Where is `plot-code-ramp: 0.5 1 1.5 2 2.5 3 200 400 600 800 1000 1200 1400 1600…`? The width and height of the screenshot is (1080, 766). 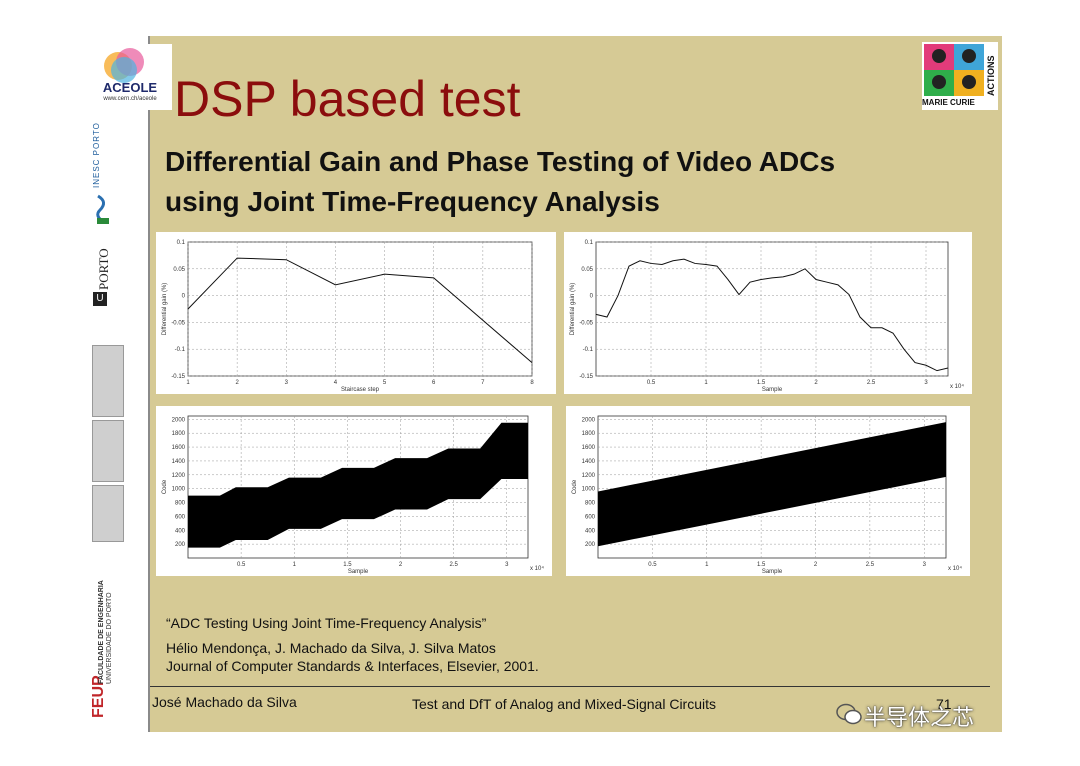
plot-code-ramp: 0.5 1 1.5 2 2.5 3 200 400 600 800 1000 1200 1400 1600… is located at coordinates (768, 491).